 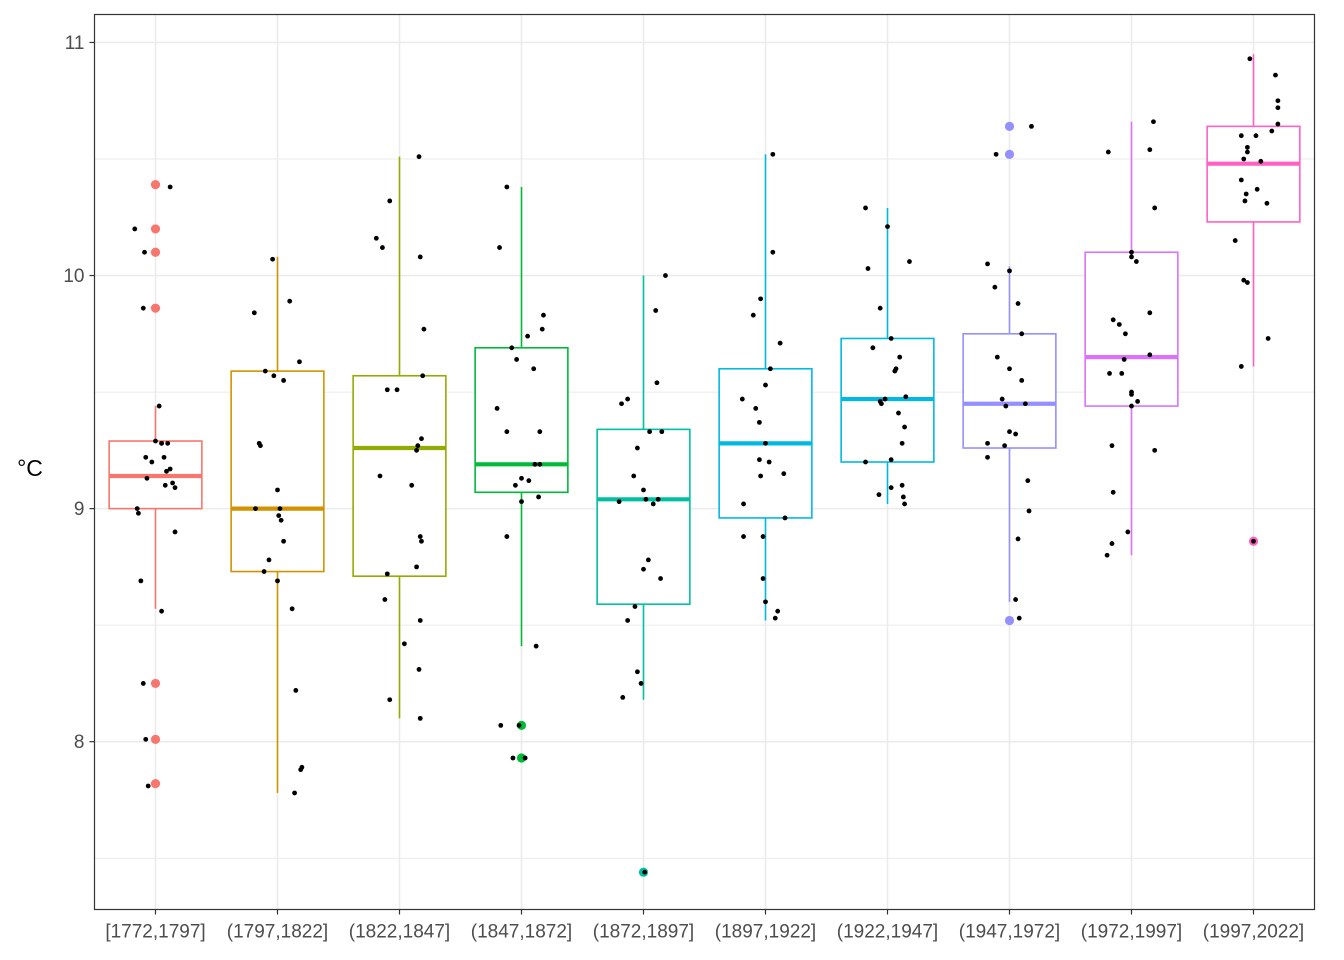 What do you see at coordinates (277, 932) in the screenshot?
I see `x-tick-label: (1797,1822]` at bounding box center [277, 932].